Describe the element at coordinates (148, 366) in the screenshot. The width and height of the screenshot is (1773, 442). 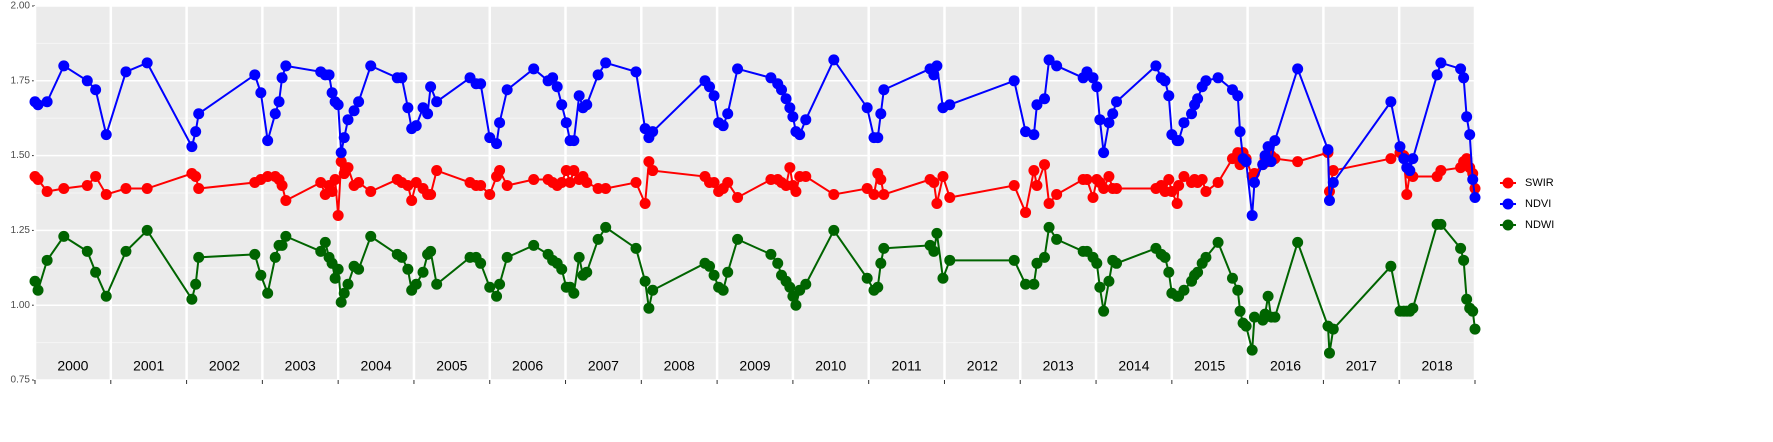
I see `year-label: 2001` at that location.